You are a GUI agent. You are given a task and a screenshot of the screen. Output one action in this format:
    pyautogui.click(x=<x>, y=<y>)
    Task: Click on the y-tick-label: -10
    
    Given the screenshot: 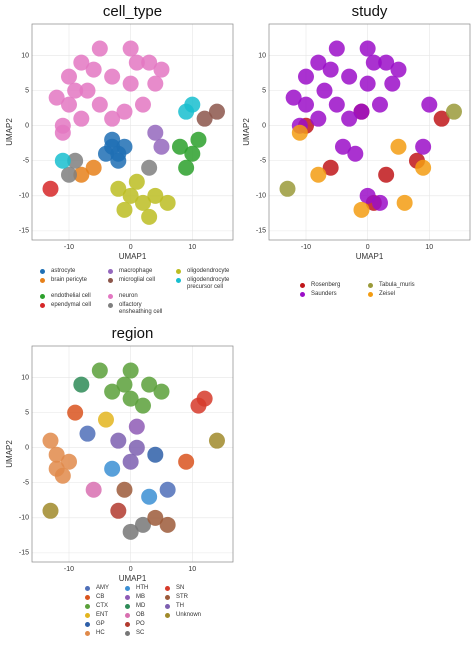 What is the action you would take?
    pyautogui.click(x=24, y=518)
    